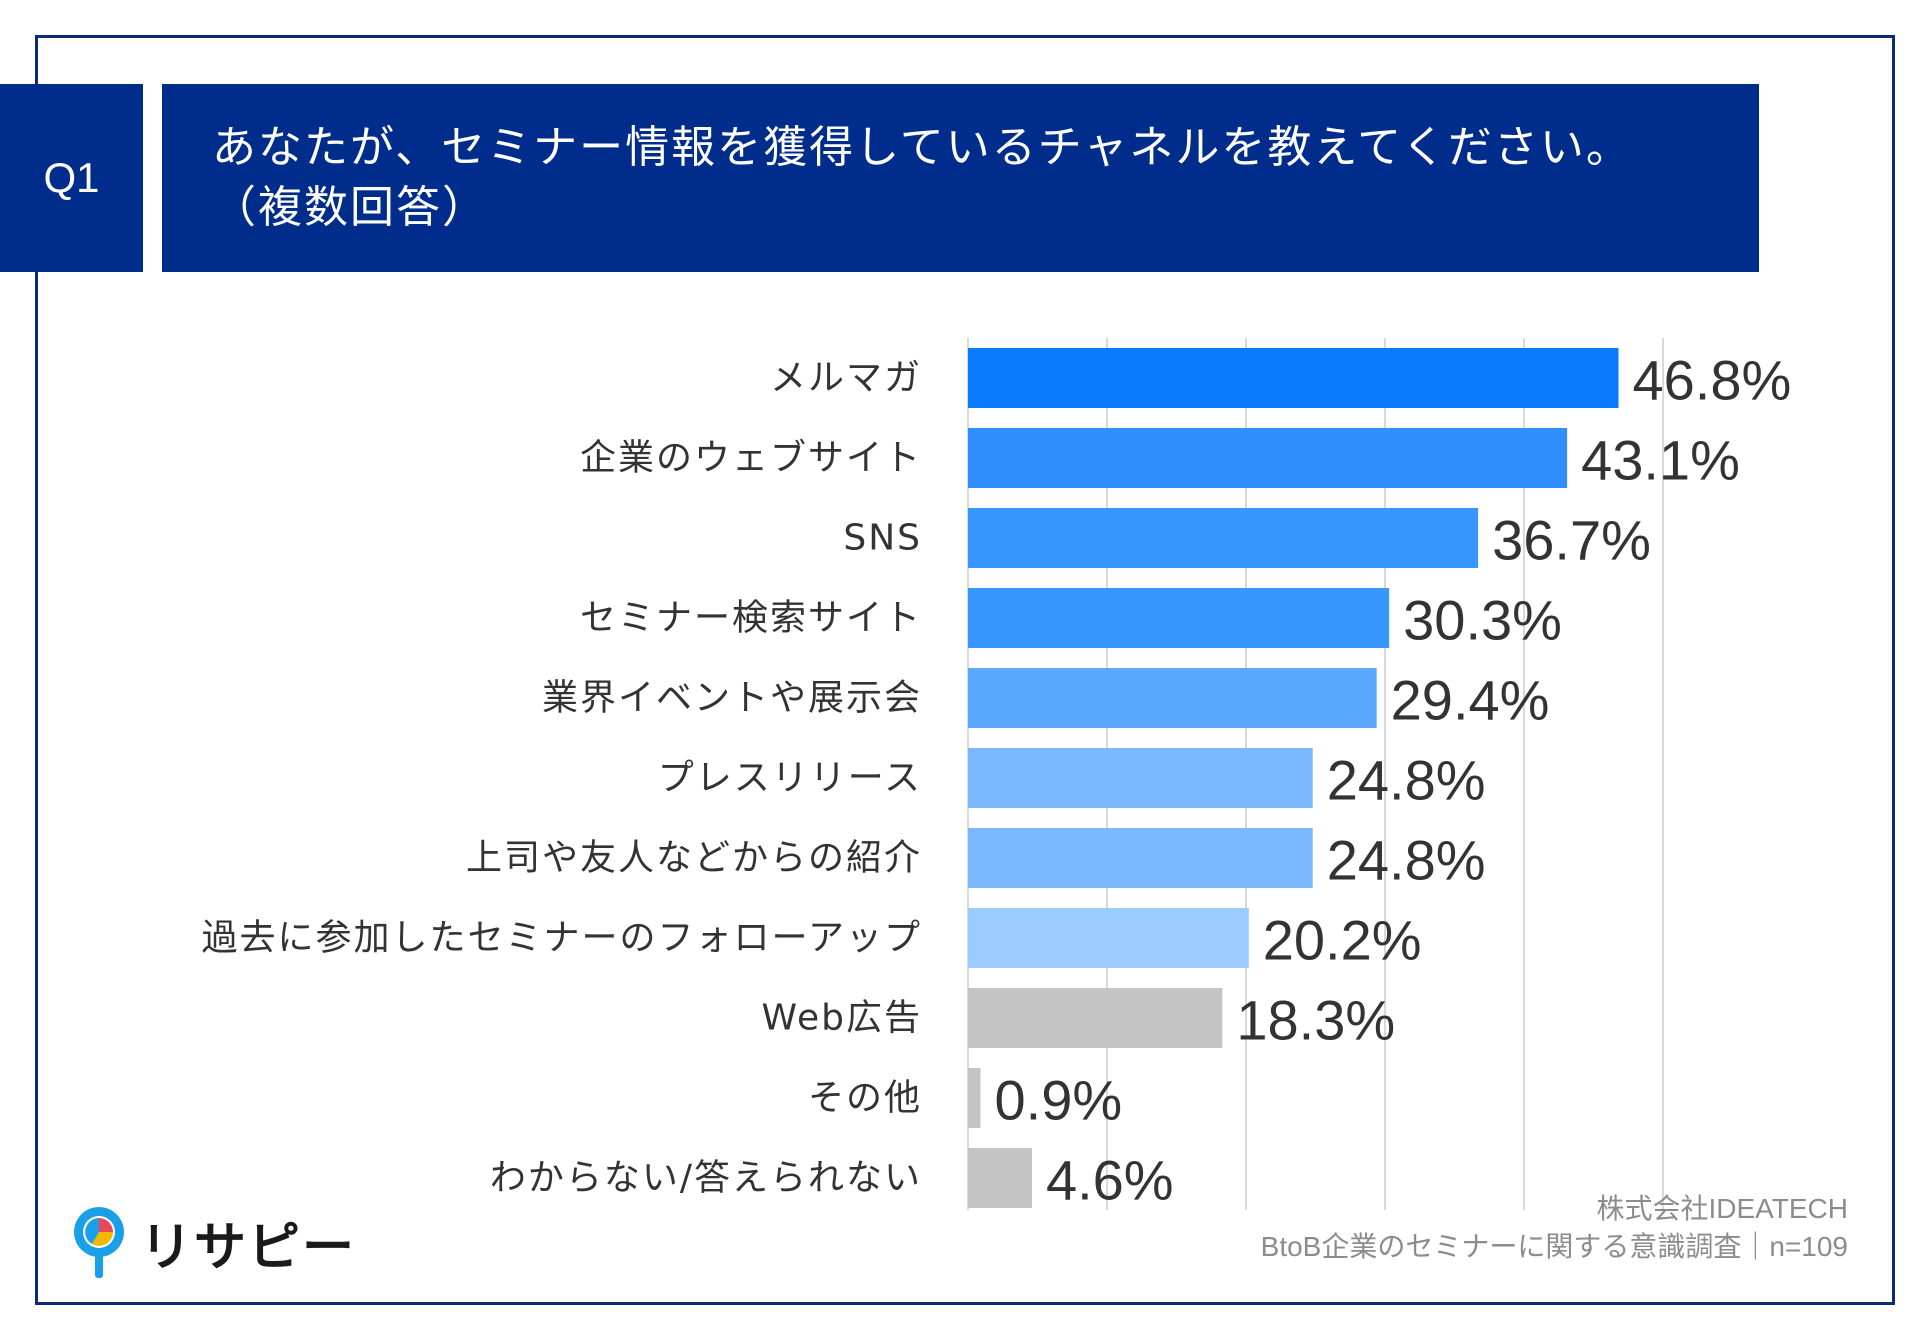  I want to click on location-pin-icon, so click(99, 1242).